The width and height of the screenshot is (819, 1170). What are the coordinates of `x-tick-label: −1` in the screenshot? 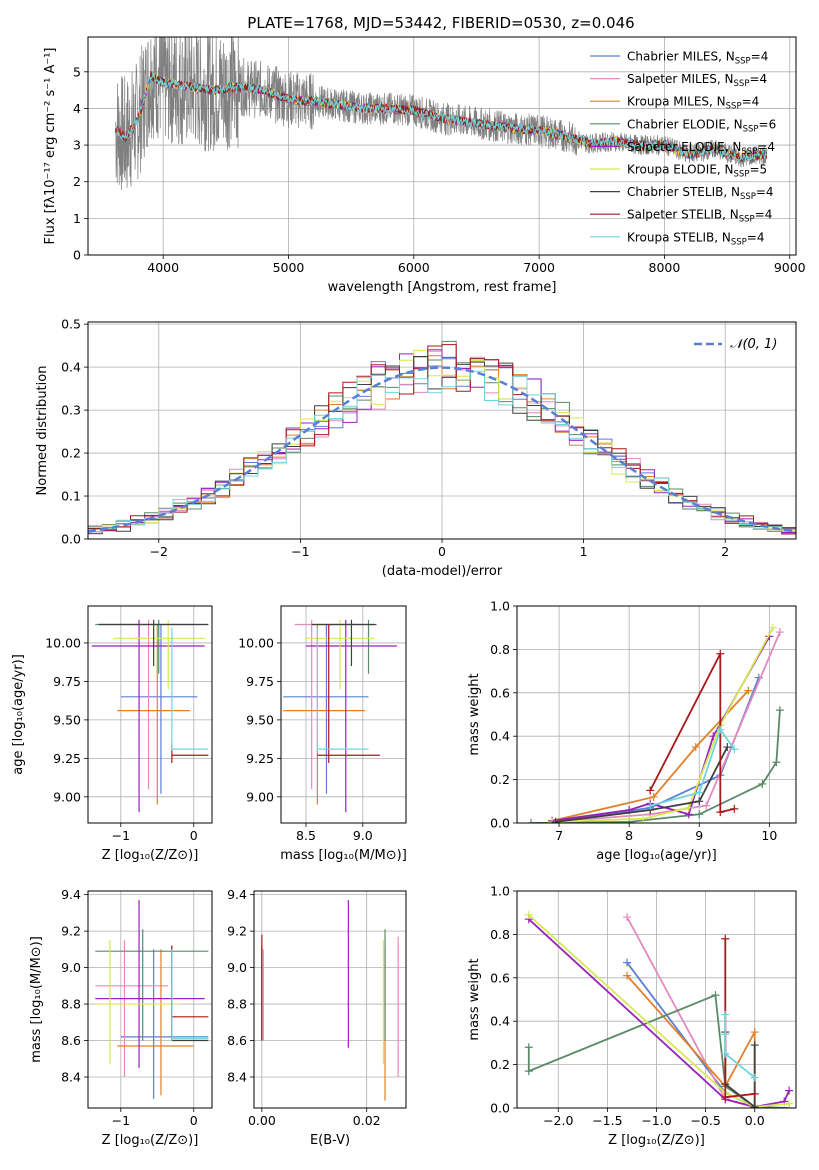 It's located at (121, 1120).